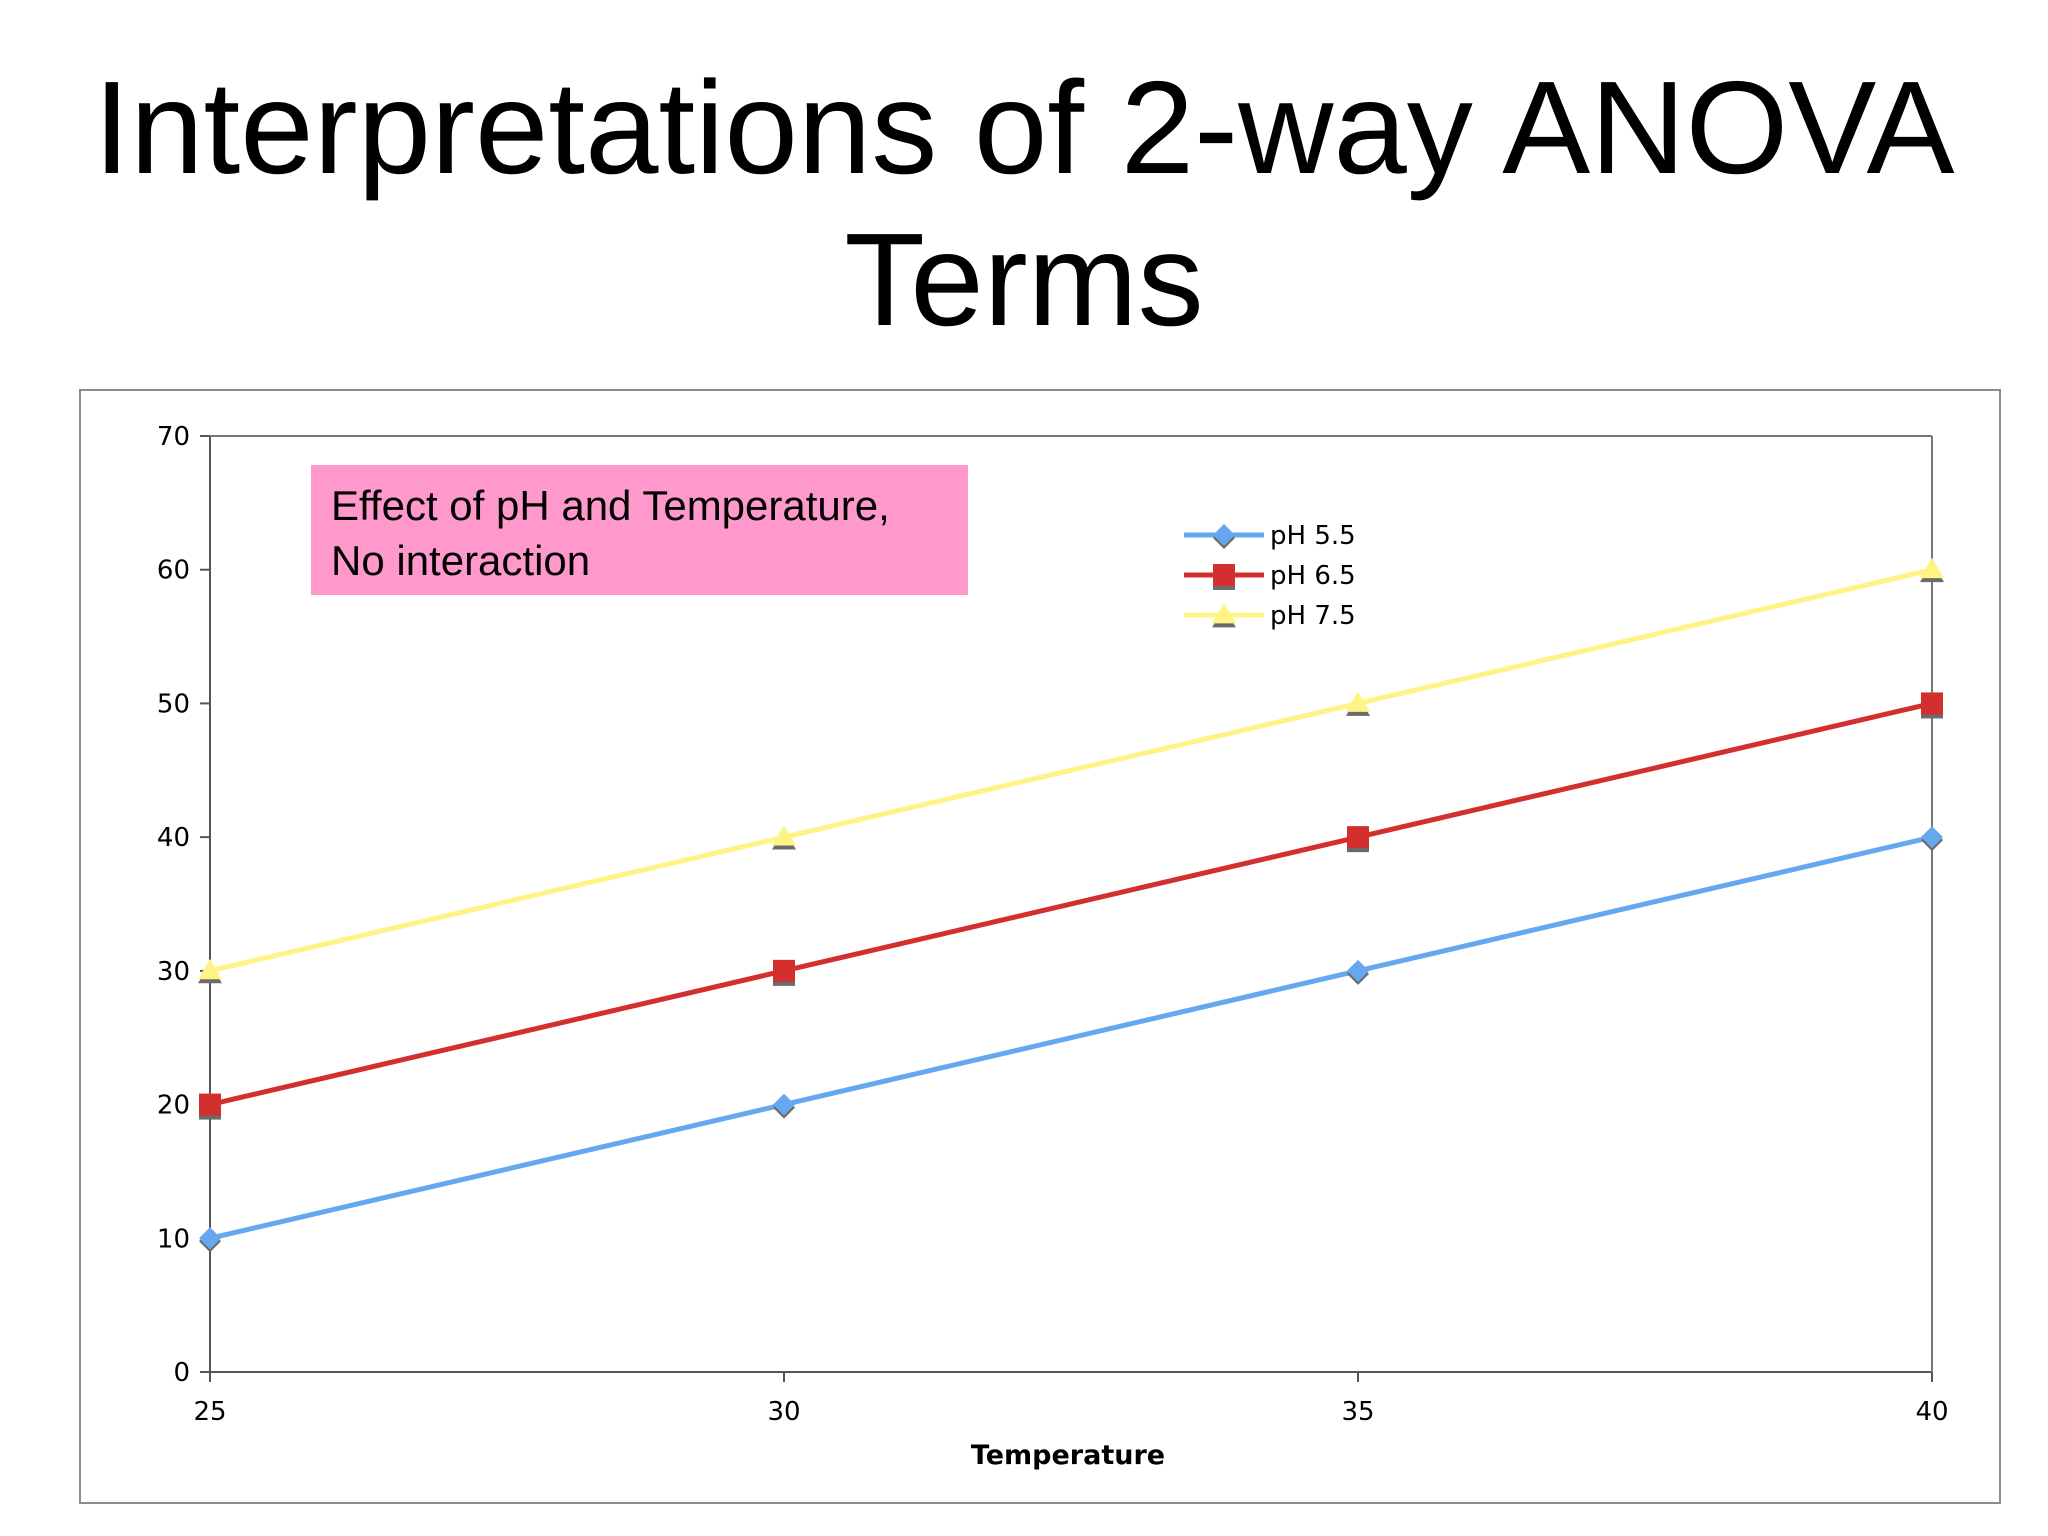 The width and height of the screenshot is (2048, 1536). Describe the element at coordinates (173, 972) in the screenshot. I see `y-tick-label: 30` at that location.